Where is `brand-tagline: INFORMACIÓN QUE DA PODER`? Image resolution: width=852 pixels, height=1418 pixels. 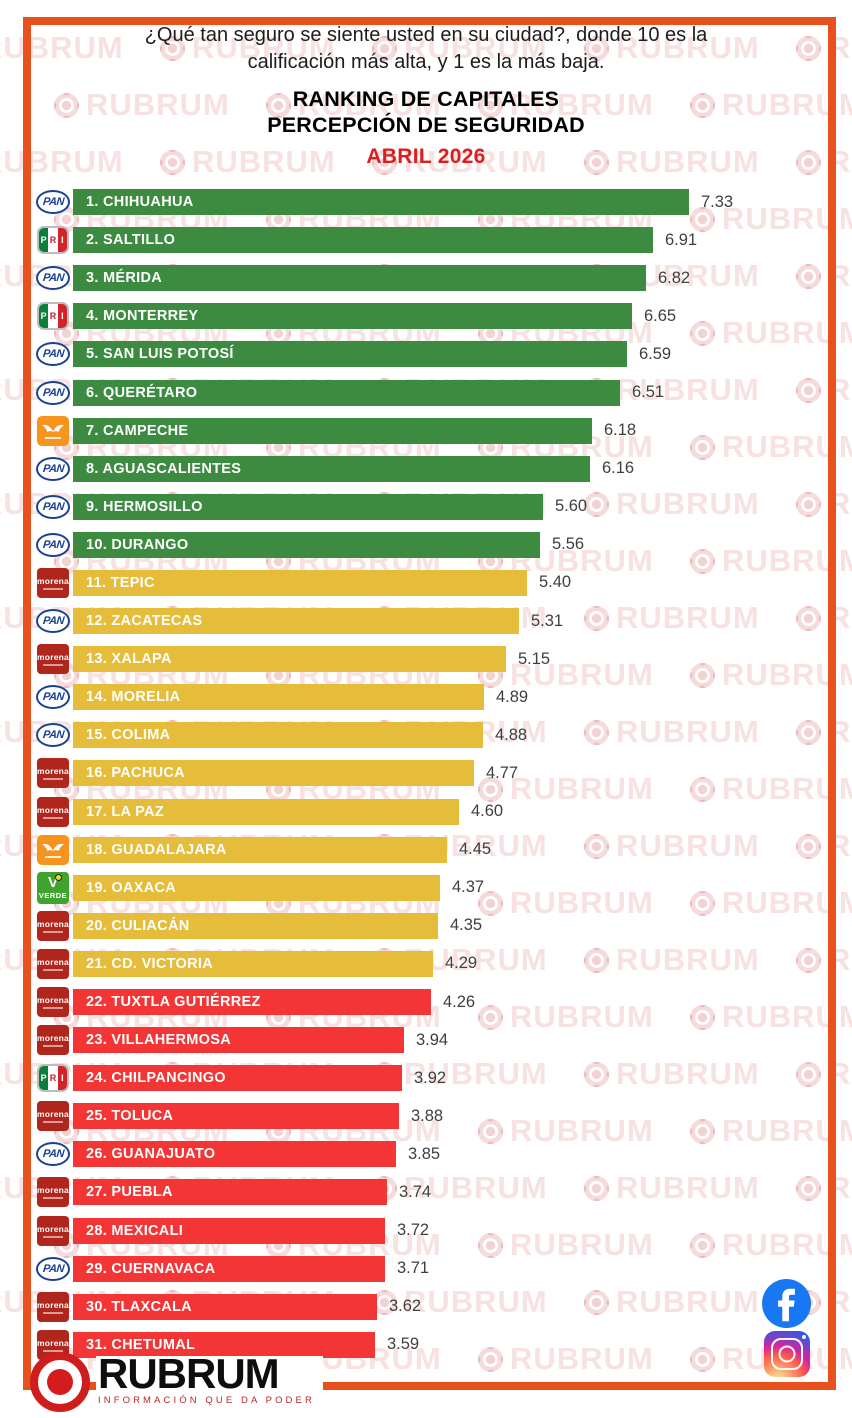 brand-tagline: INFORMACIÓN QUE DA PODER is located at coordinates (206, 1400).